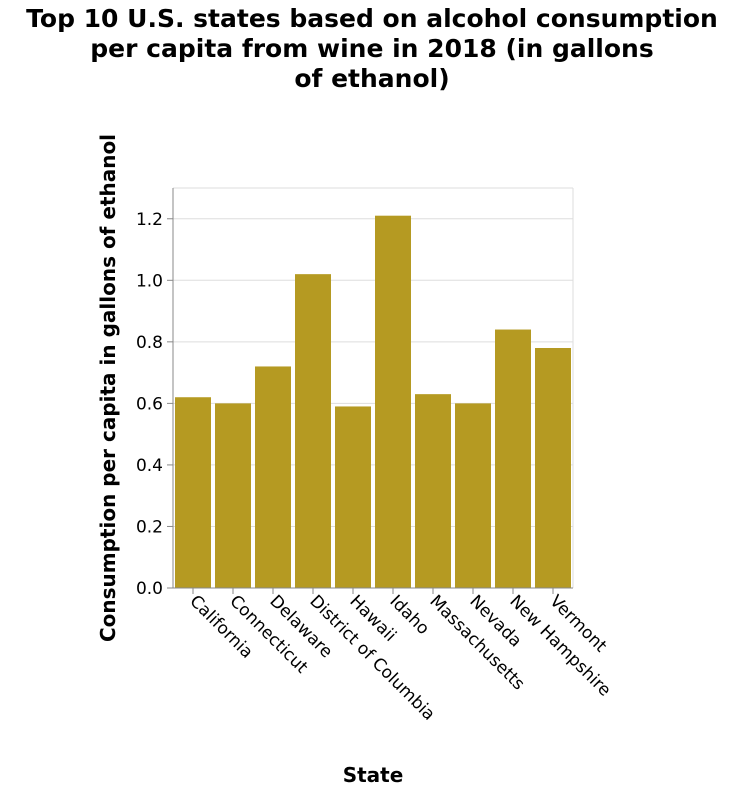 This screenshot has height=798, width=744. I want to click on y-tick-label: 0.8, so click(149, 343).